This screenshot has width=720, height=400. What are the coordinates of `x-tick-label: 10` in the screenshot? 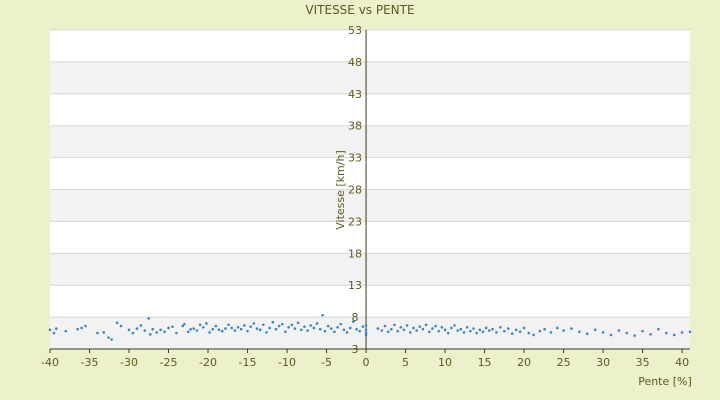 It's located at (445, 362).